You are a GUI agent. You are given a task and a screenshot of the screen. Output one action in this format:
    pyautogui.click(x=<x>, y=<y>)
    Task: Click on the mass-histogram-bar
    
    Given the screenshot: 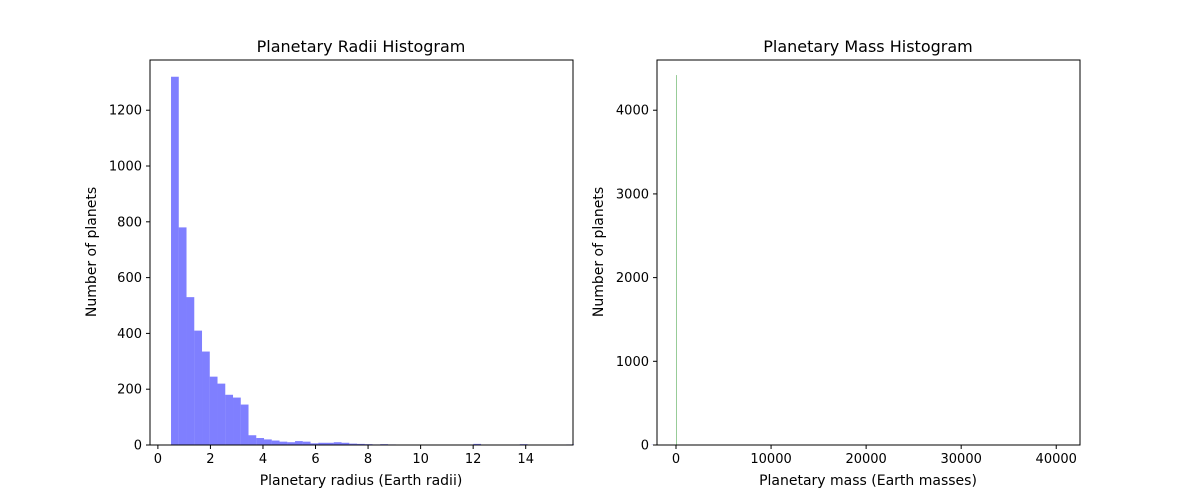 What is the action you would take?
    pyautogui.click(x=676, y=260)
    